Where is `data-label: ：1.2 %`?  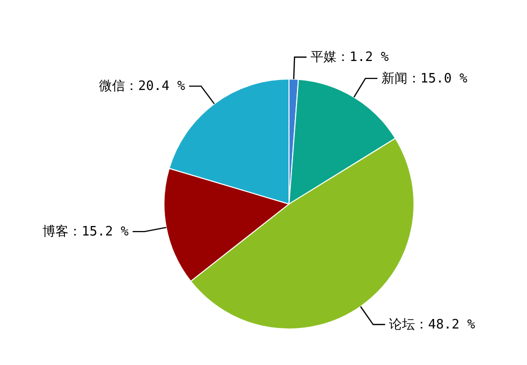 data-label: ：1.2 % is located at coordinates (362, 58).